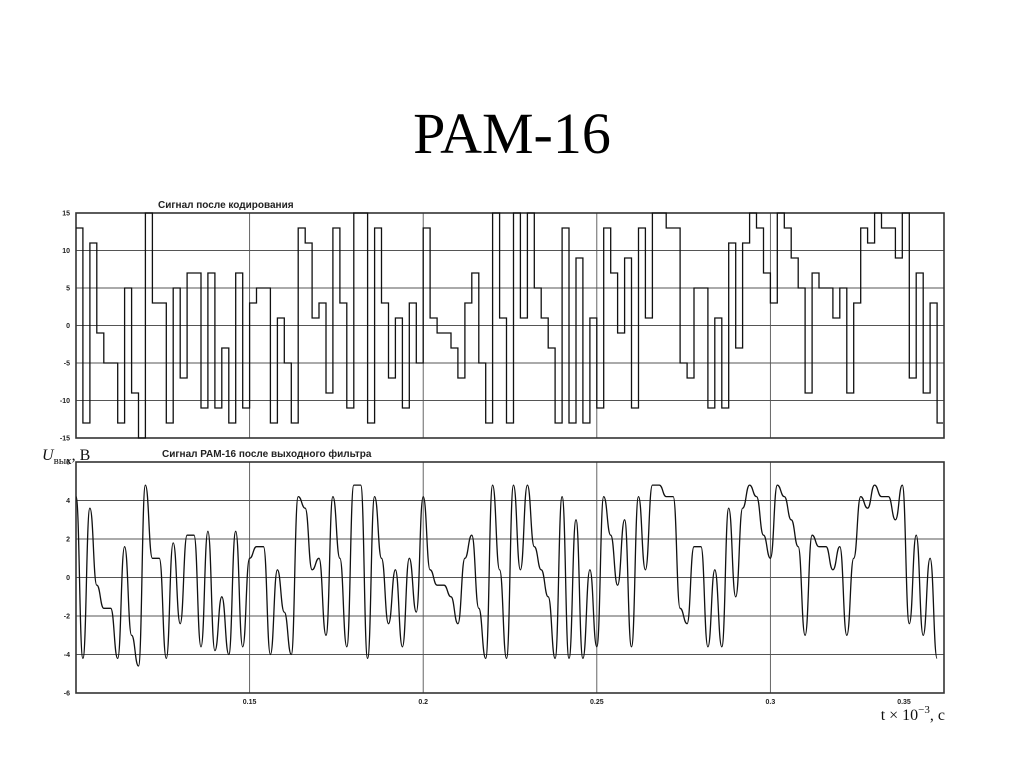 This screenshot has width=1024, height=768. Describe the element at coordinates (512, 133) in the screenshot. I see `slide-title: PAM-16` at that location.